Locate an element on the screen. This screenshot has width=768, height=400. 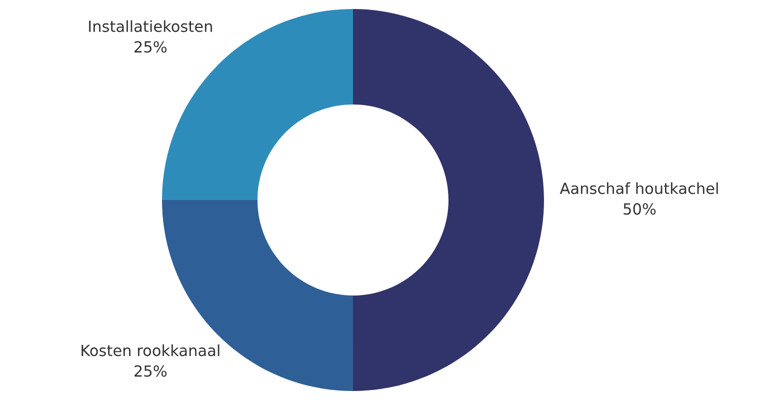
slice-label: Kosten rookkanaal is located at coordinates (151, 350).